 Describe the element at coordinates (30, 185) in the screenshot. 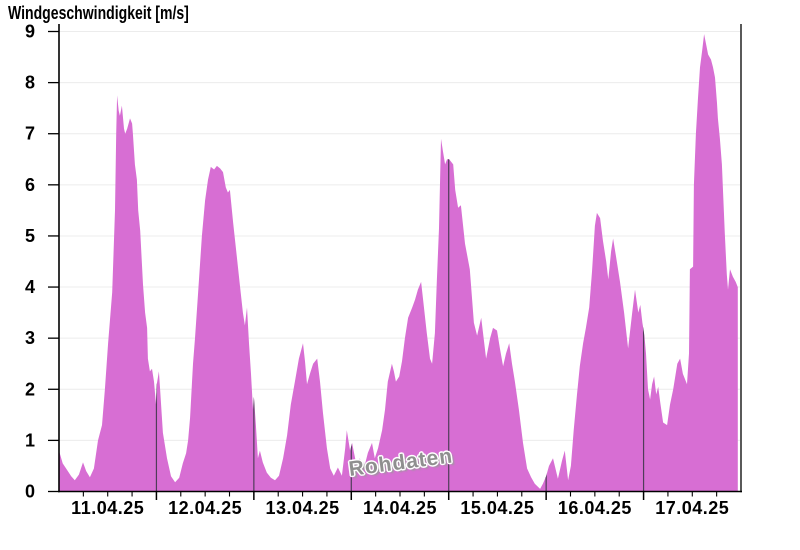

I see `y-tick-label: 6` at that location.